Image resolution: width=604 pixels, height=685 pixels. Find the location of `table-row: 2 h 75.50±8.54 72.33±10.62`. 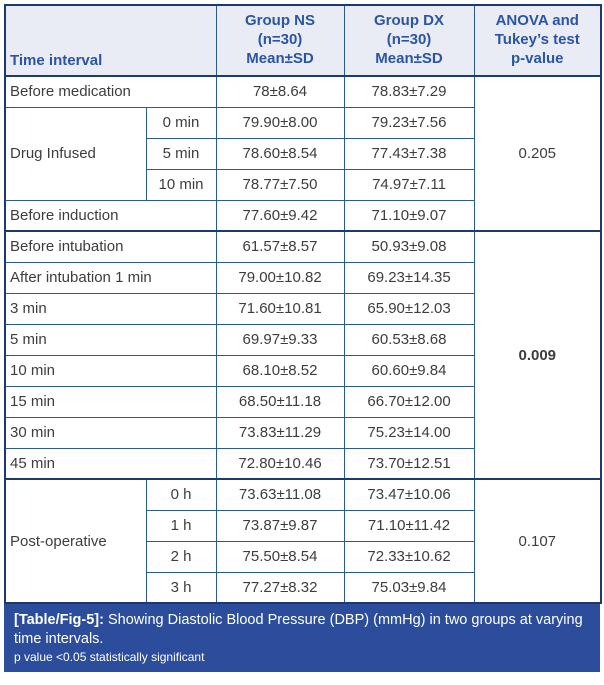

table-row: 2 h 75.50±8.54 72.33±10.62 is located at coordinates (303, 556).